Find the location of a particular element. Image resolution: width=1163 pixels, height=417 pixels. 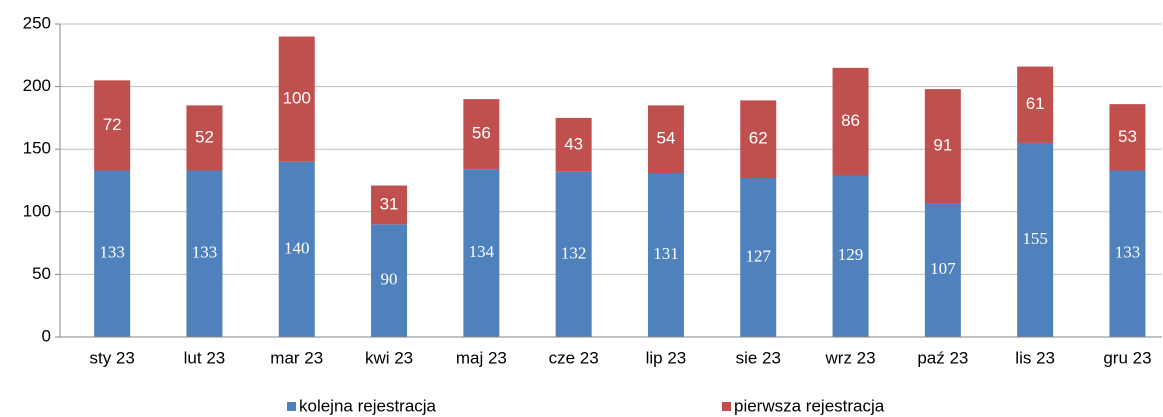

value-label: 155 is located at coordinates (1035, 238).